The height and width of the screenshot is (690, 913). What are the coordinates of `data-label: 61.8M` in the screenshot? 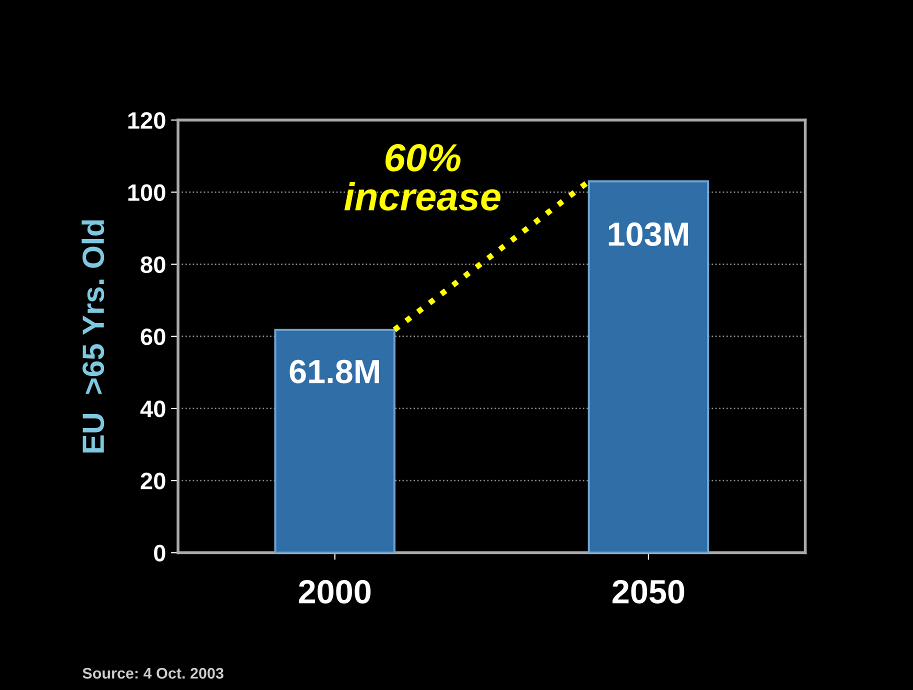 It's located at (334, 372).